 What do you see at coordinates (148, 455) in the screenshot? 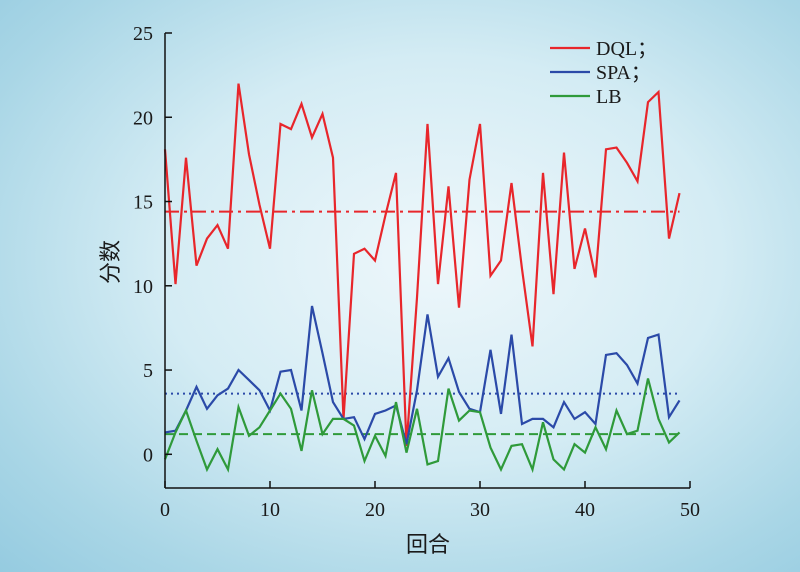
I see `y-tick-label: 0` at bounding box center [148, 455].